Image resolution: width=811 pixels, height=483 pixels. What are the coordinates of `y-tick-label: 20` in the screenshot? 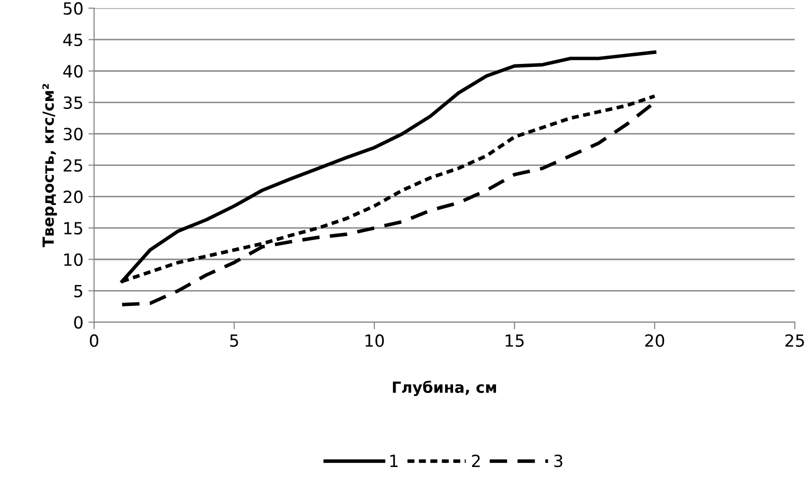 It's located at (73, 197).